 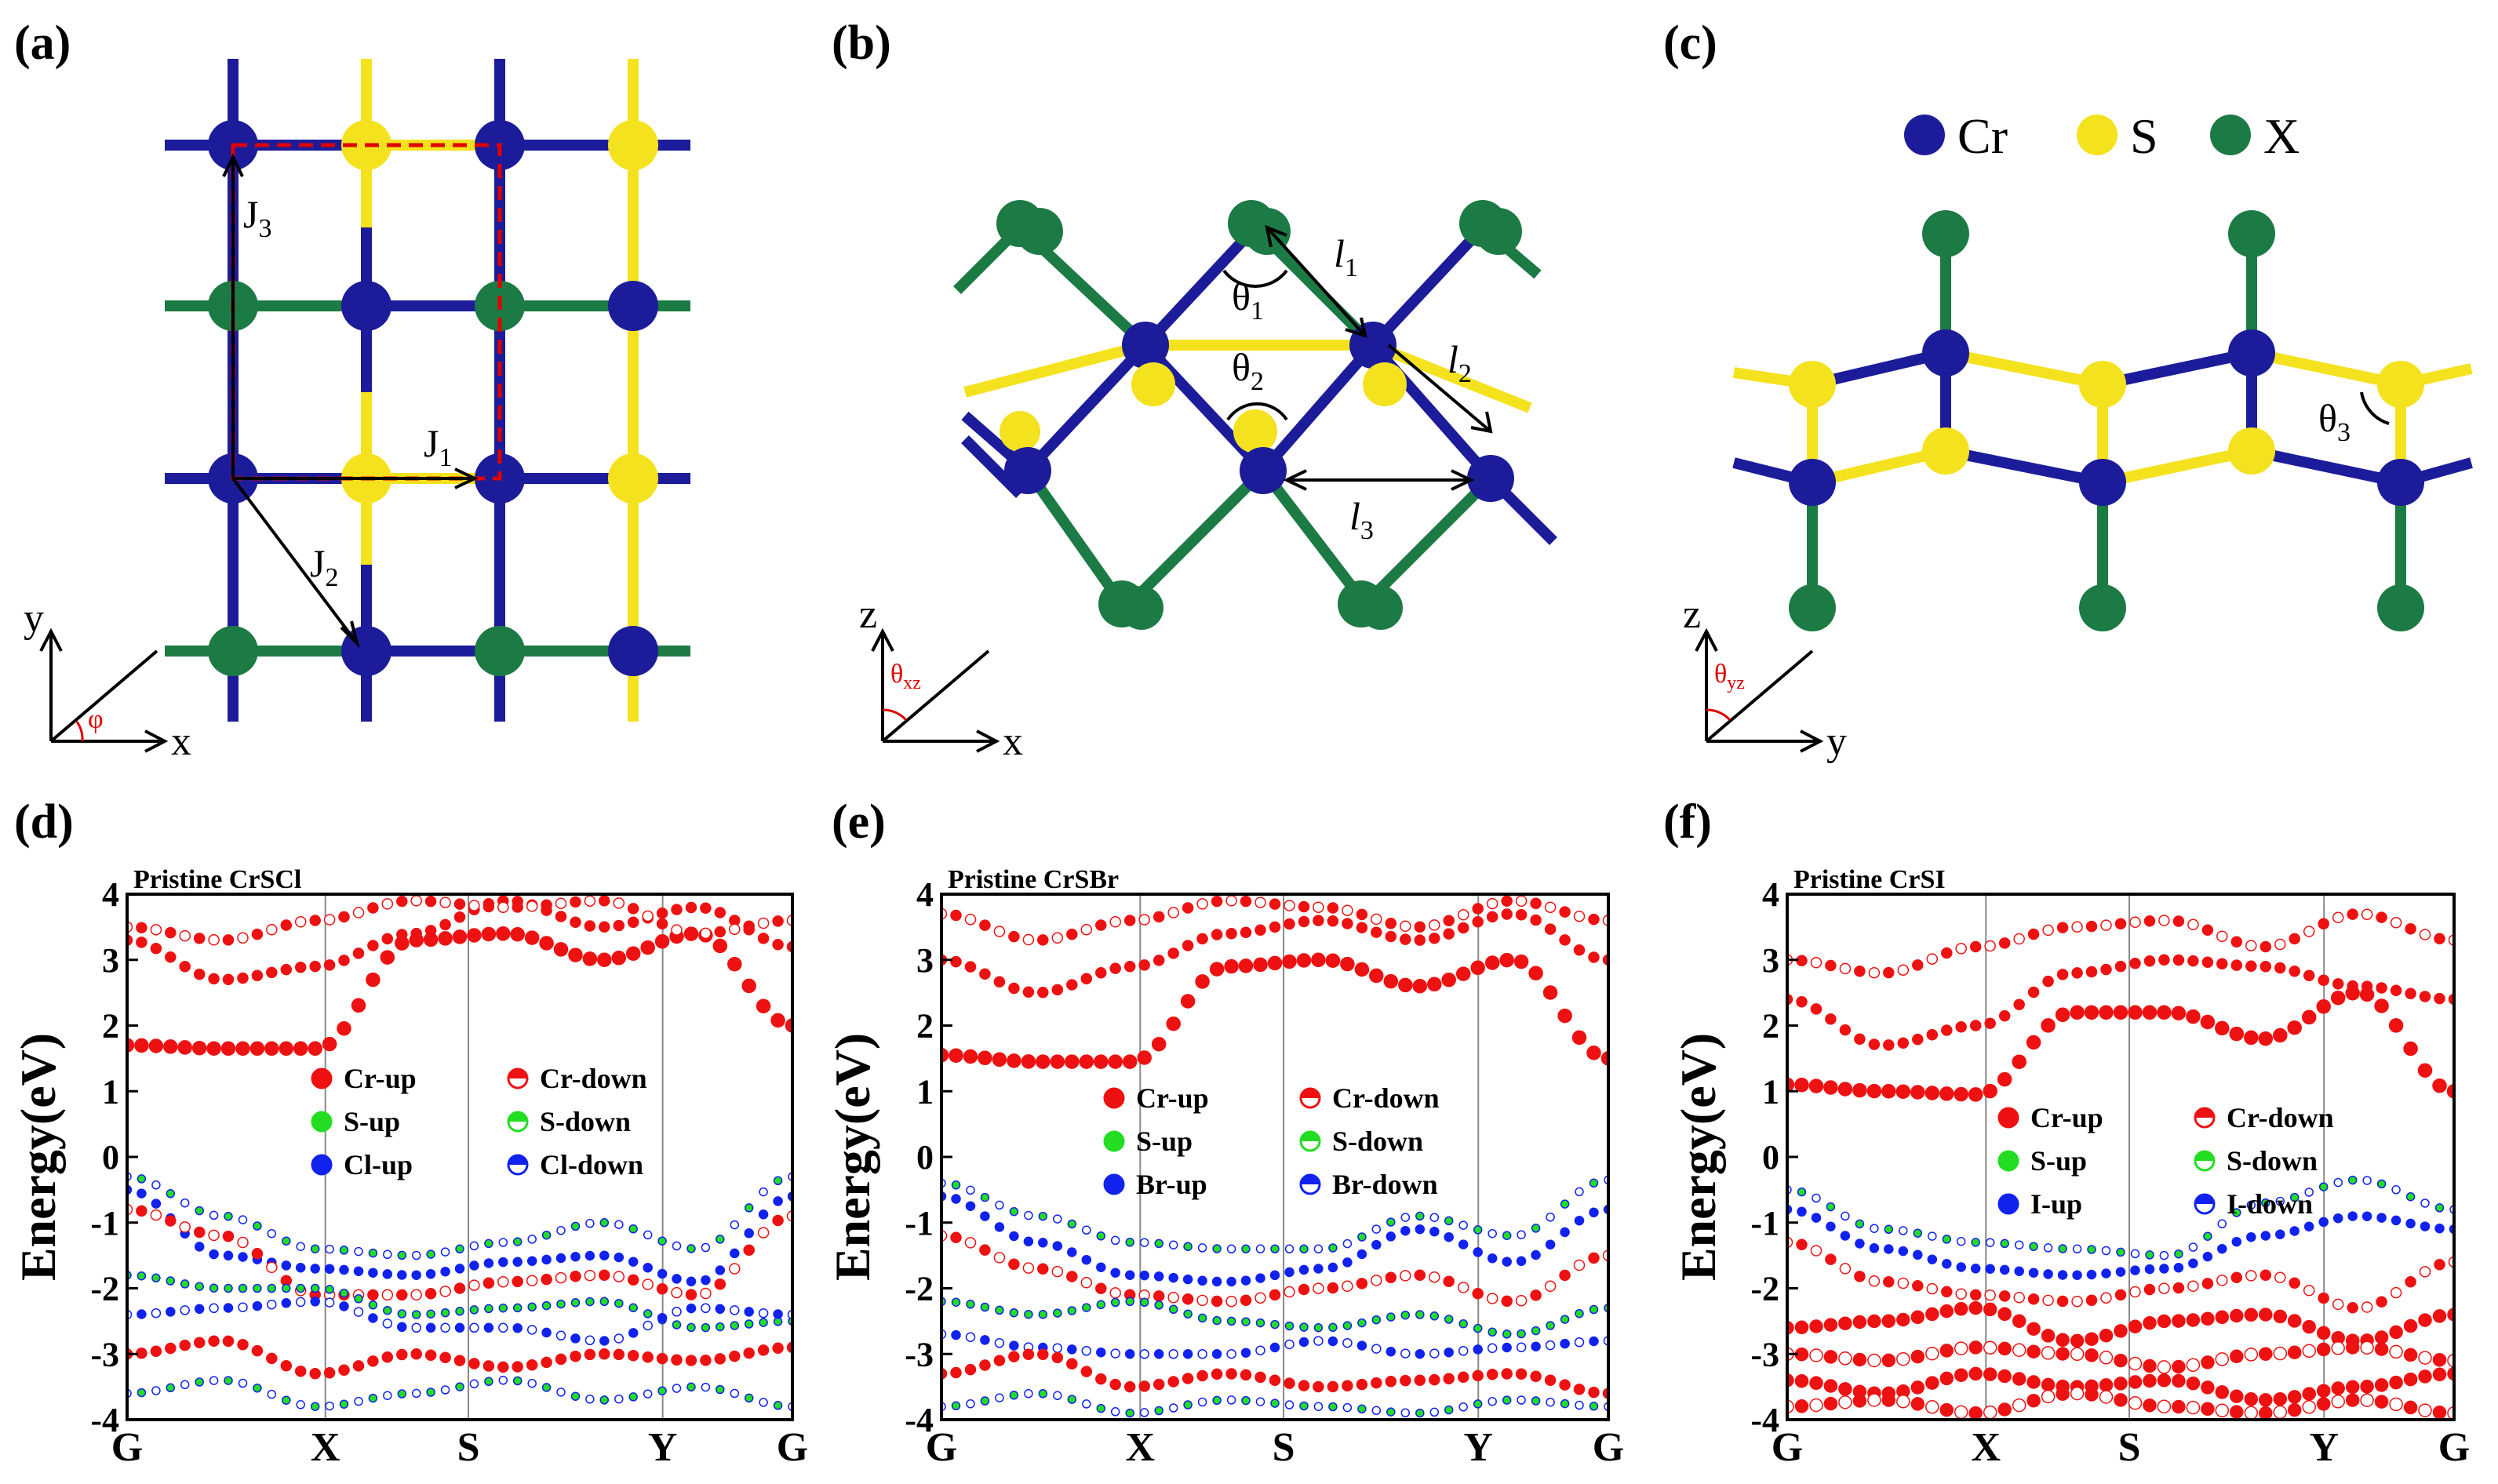 What do you see at coordinates (469, 1447) in the screenshot?
I see `kpoint-label: S` at bounding box center [469, 1447].